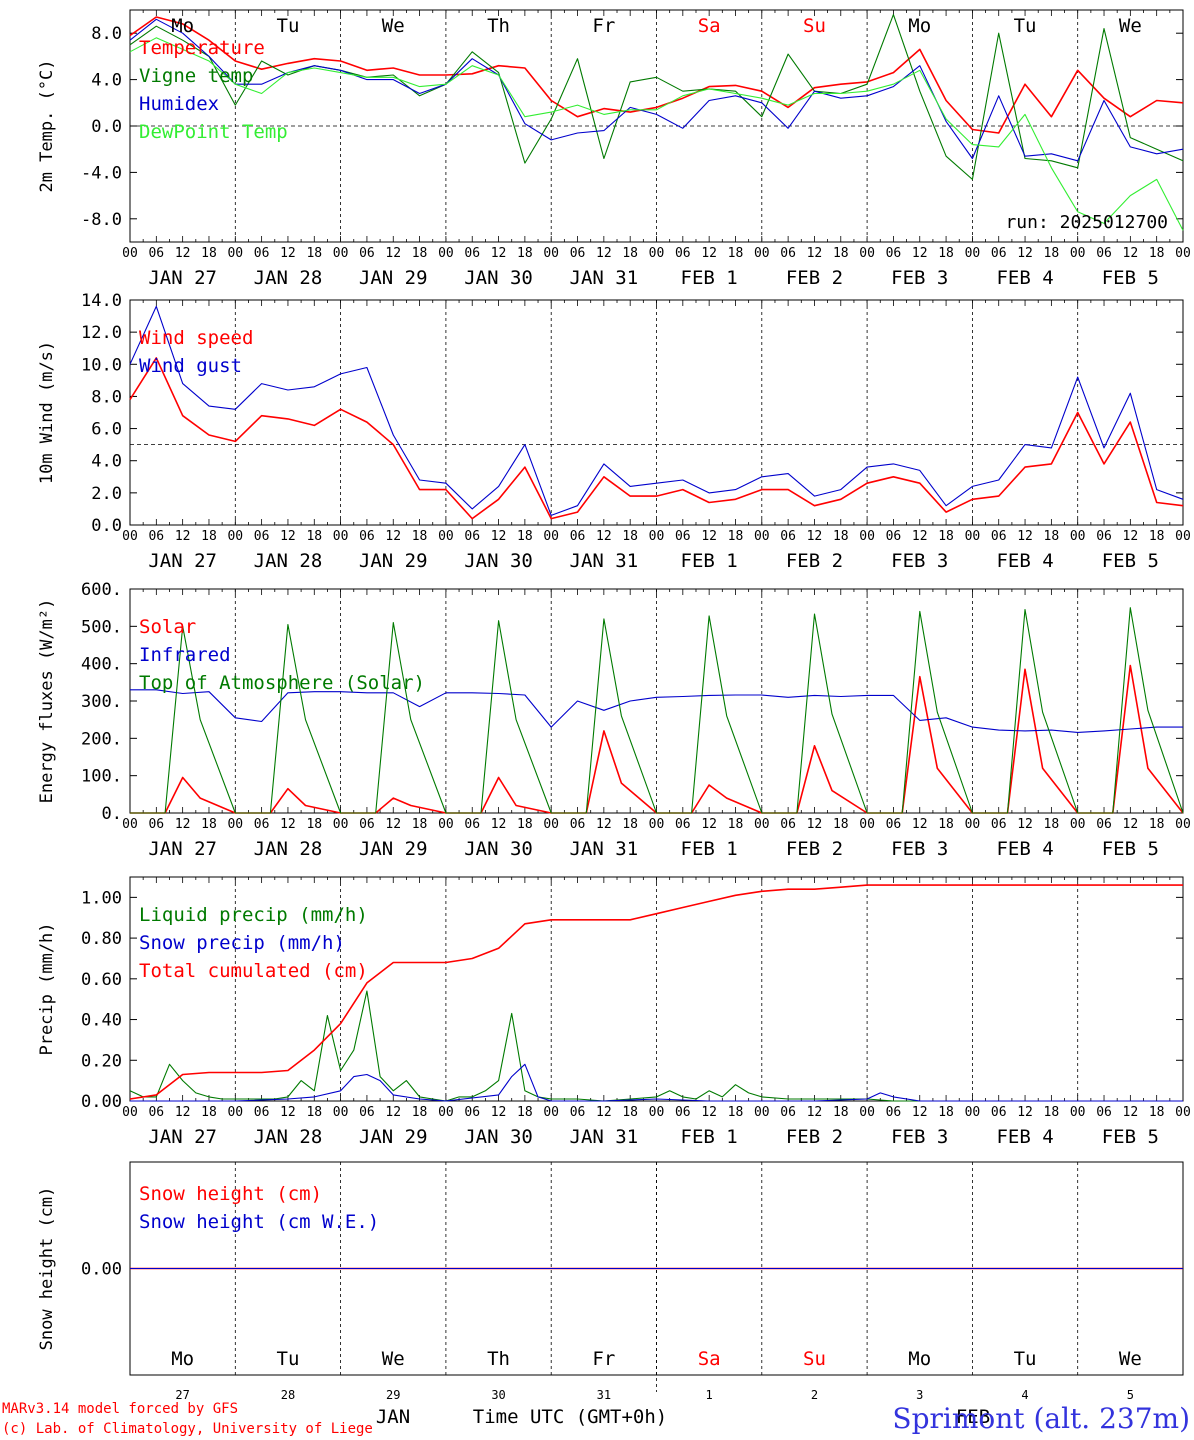 The image size is (1194, 1440). I want to click on y-tick-label: -4.0, so click(101, 173).